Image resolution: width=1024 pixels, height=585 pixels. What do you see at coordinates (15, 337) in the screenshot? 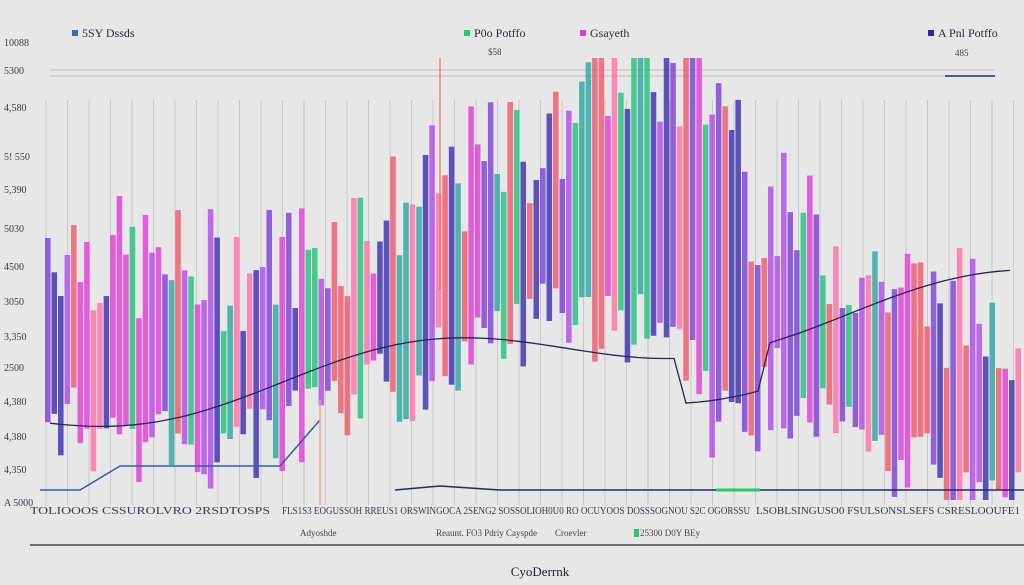
I see `y-tick-label: 3,350` at bounding box center [15, 337].